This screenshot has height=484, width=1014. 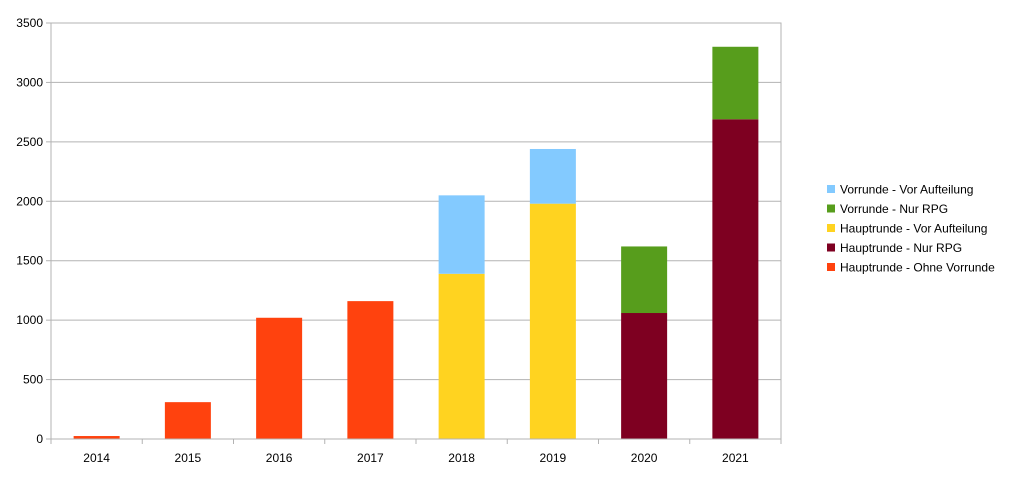 I want to click on x-tick-label: 2017, so click(x=370, y=458).